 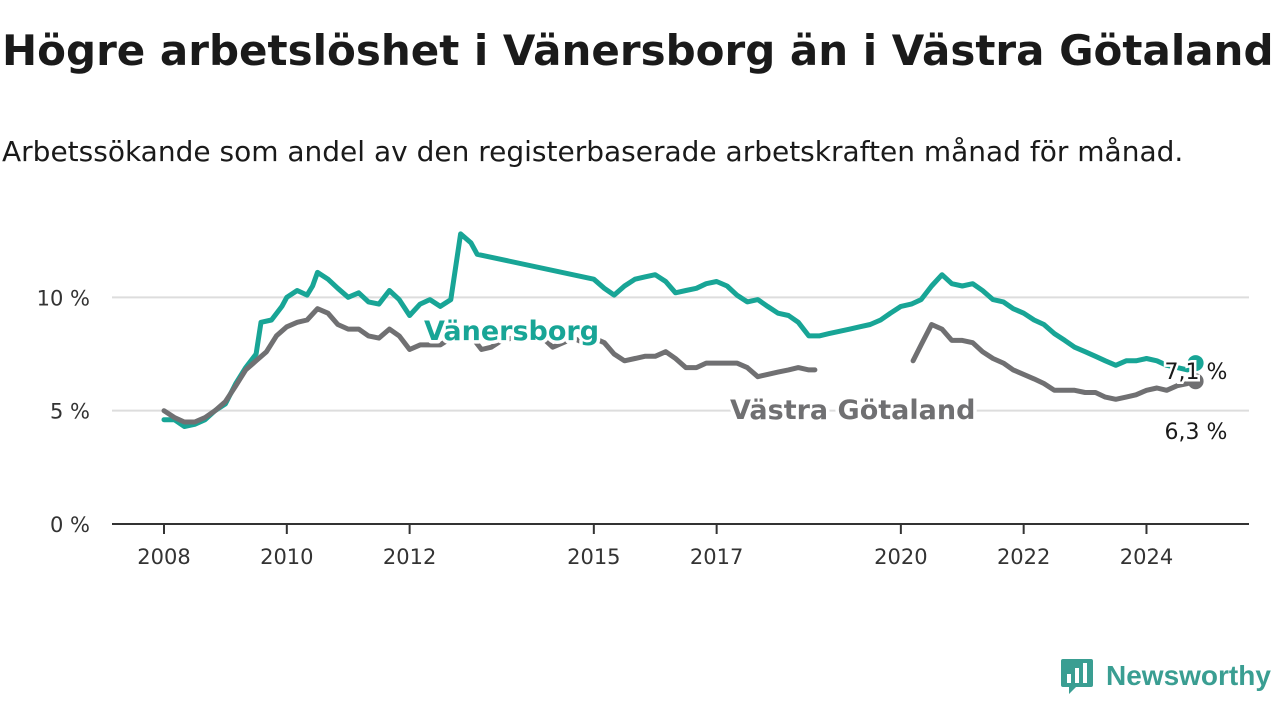 What do you see at coordinates (1188, 675) in the screenshot?
I see `brand-name: Newsworthy` at bounding box center [1188, 675].